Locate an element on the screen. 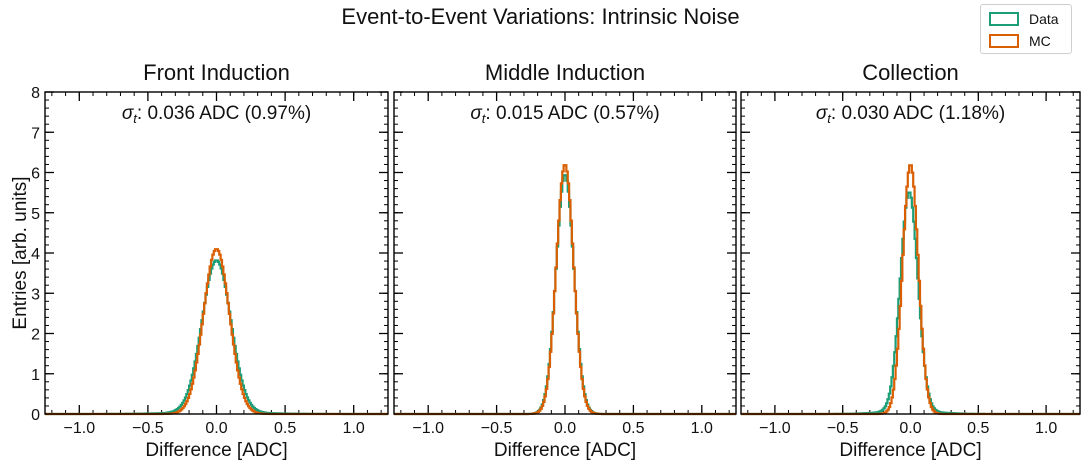 The image size is (1081, 466). panel-title: Front Induction is located at coordinates (216, 72).